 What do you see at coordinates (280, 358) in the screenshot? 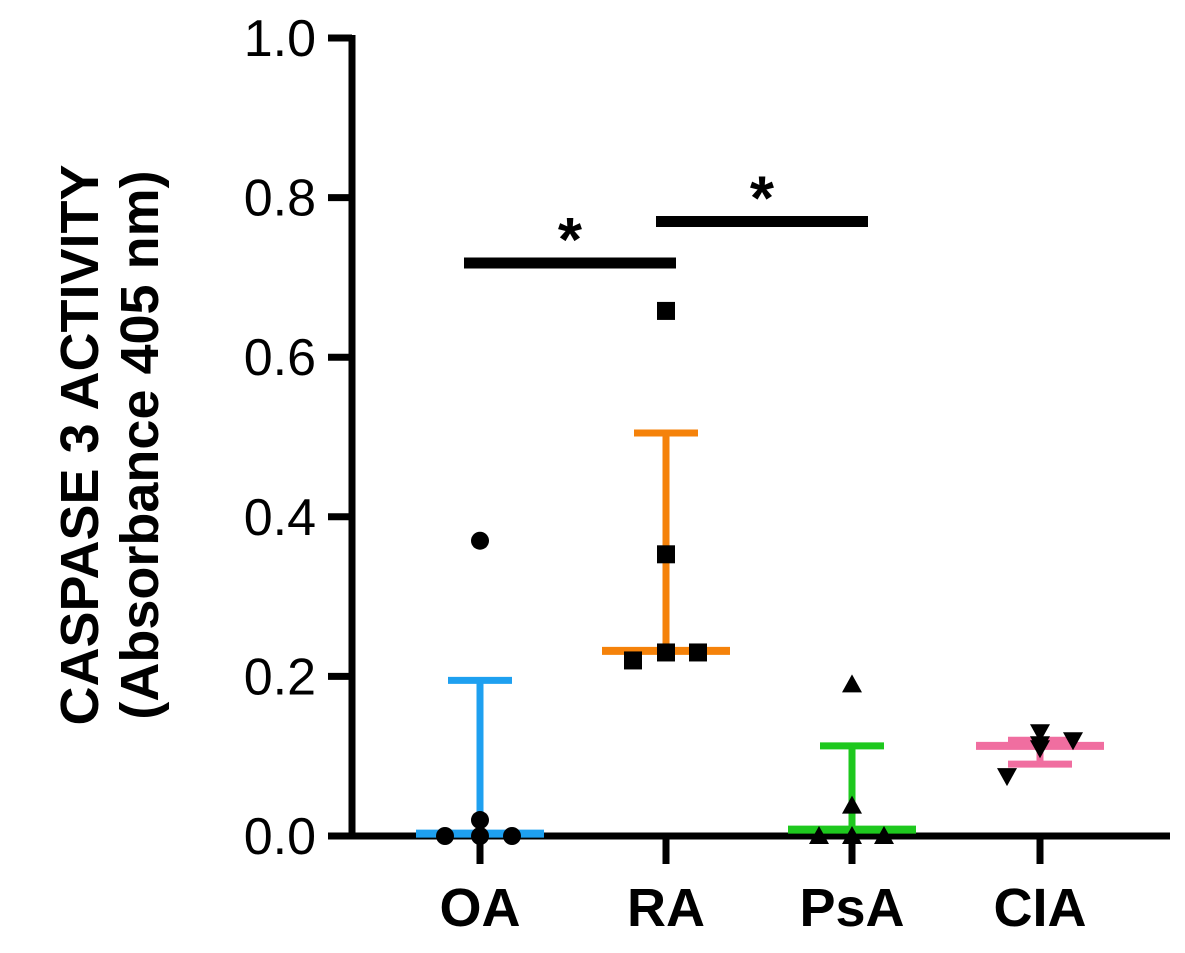
I see `y-tick-label: 0.6` at bounding box center [280, 358].